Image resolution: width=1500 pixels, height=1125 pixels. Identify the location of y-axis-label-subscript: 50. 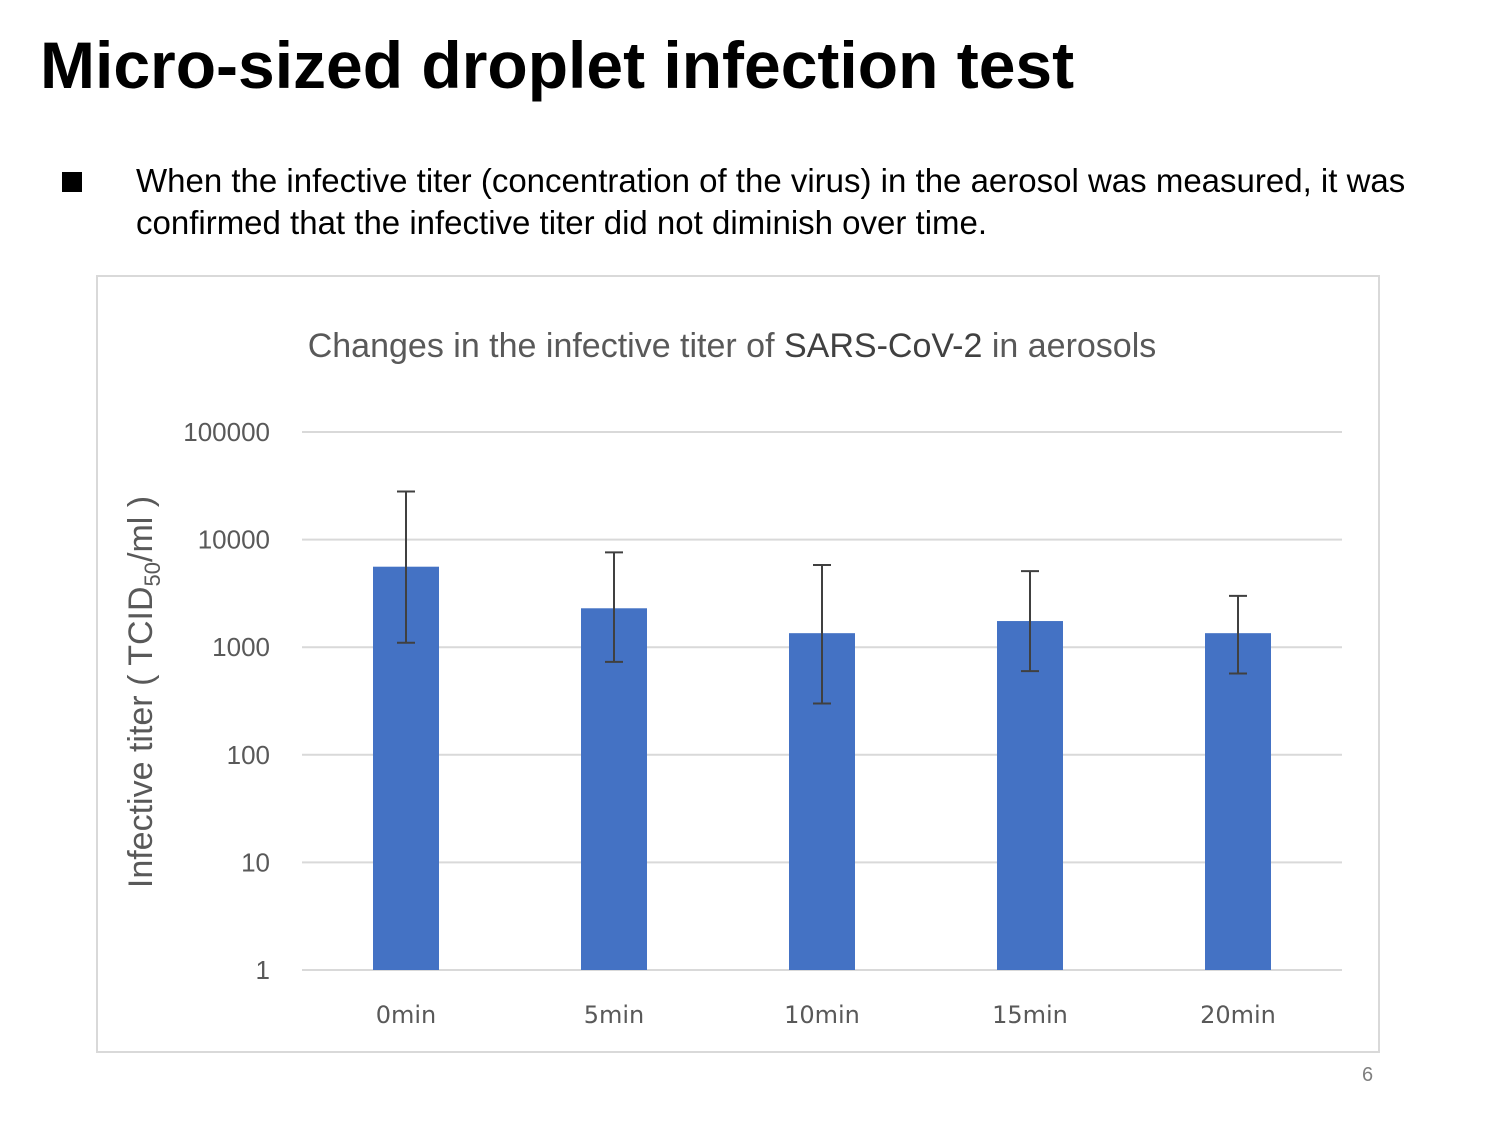
(152, 574).